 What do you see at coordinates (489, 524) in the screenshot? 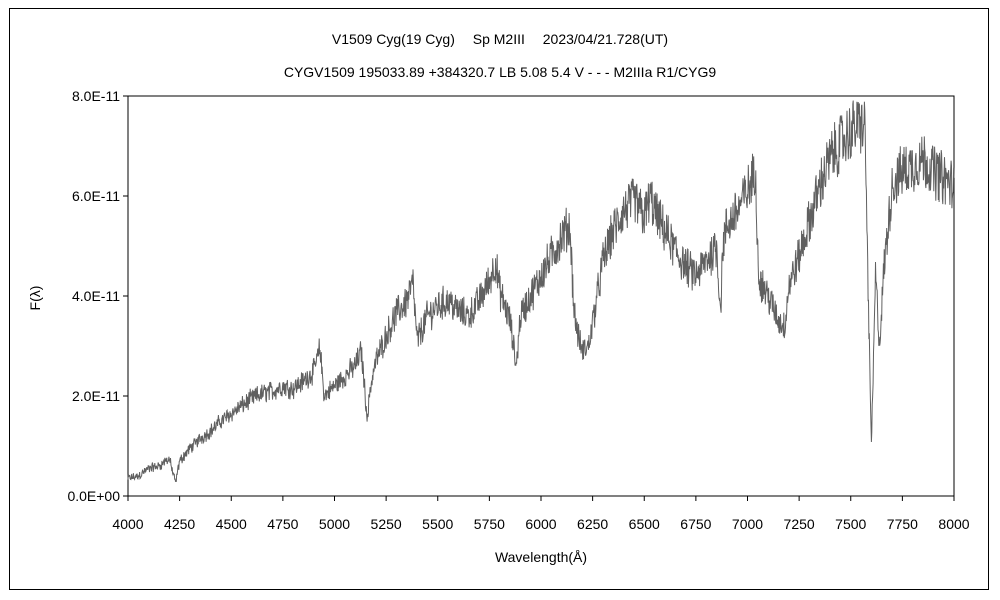
I see `x-tick-label: 5750` at bounding box center [489, 524].